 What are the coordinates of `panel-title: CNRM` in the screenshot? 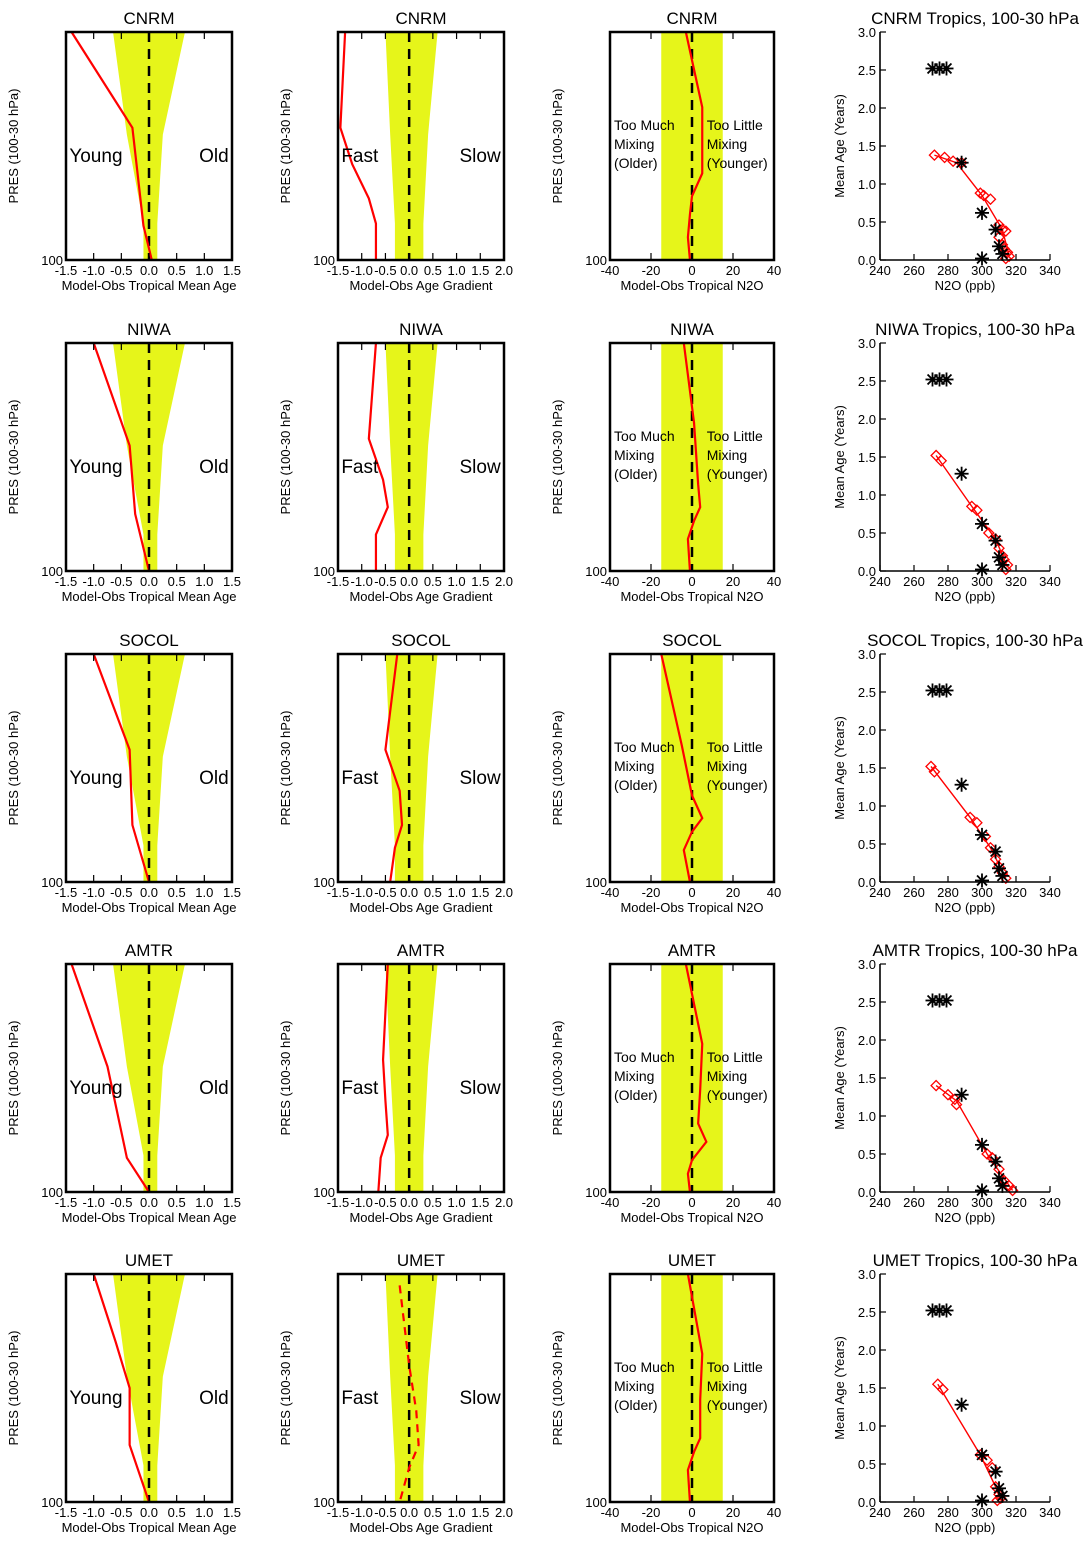 It's located at (692, 18).